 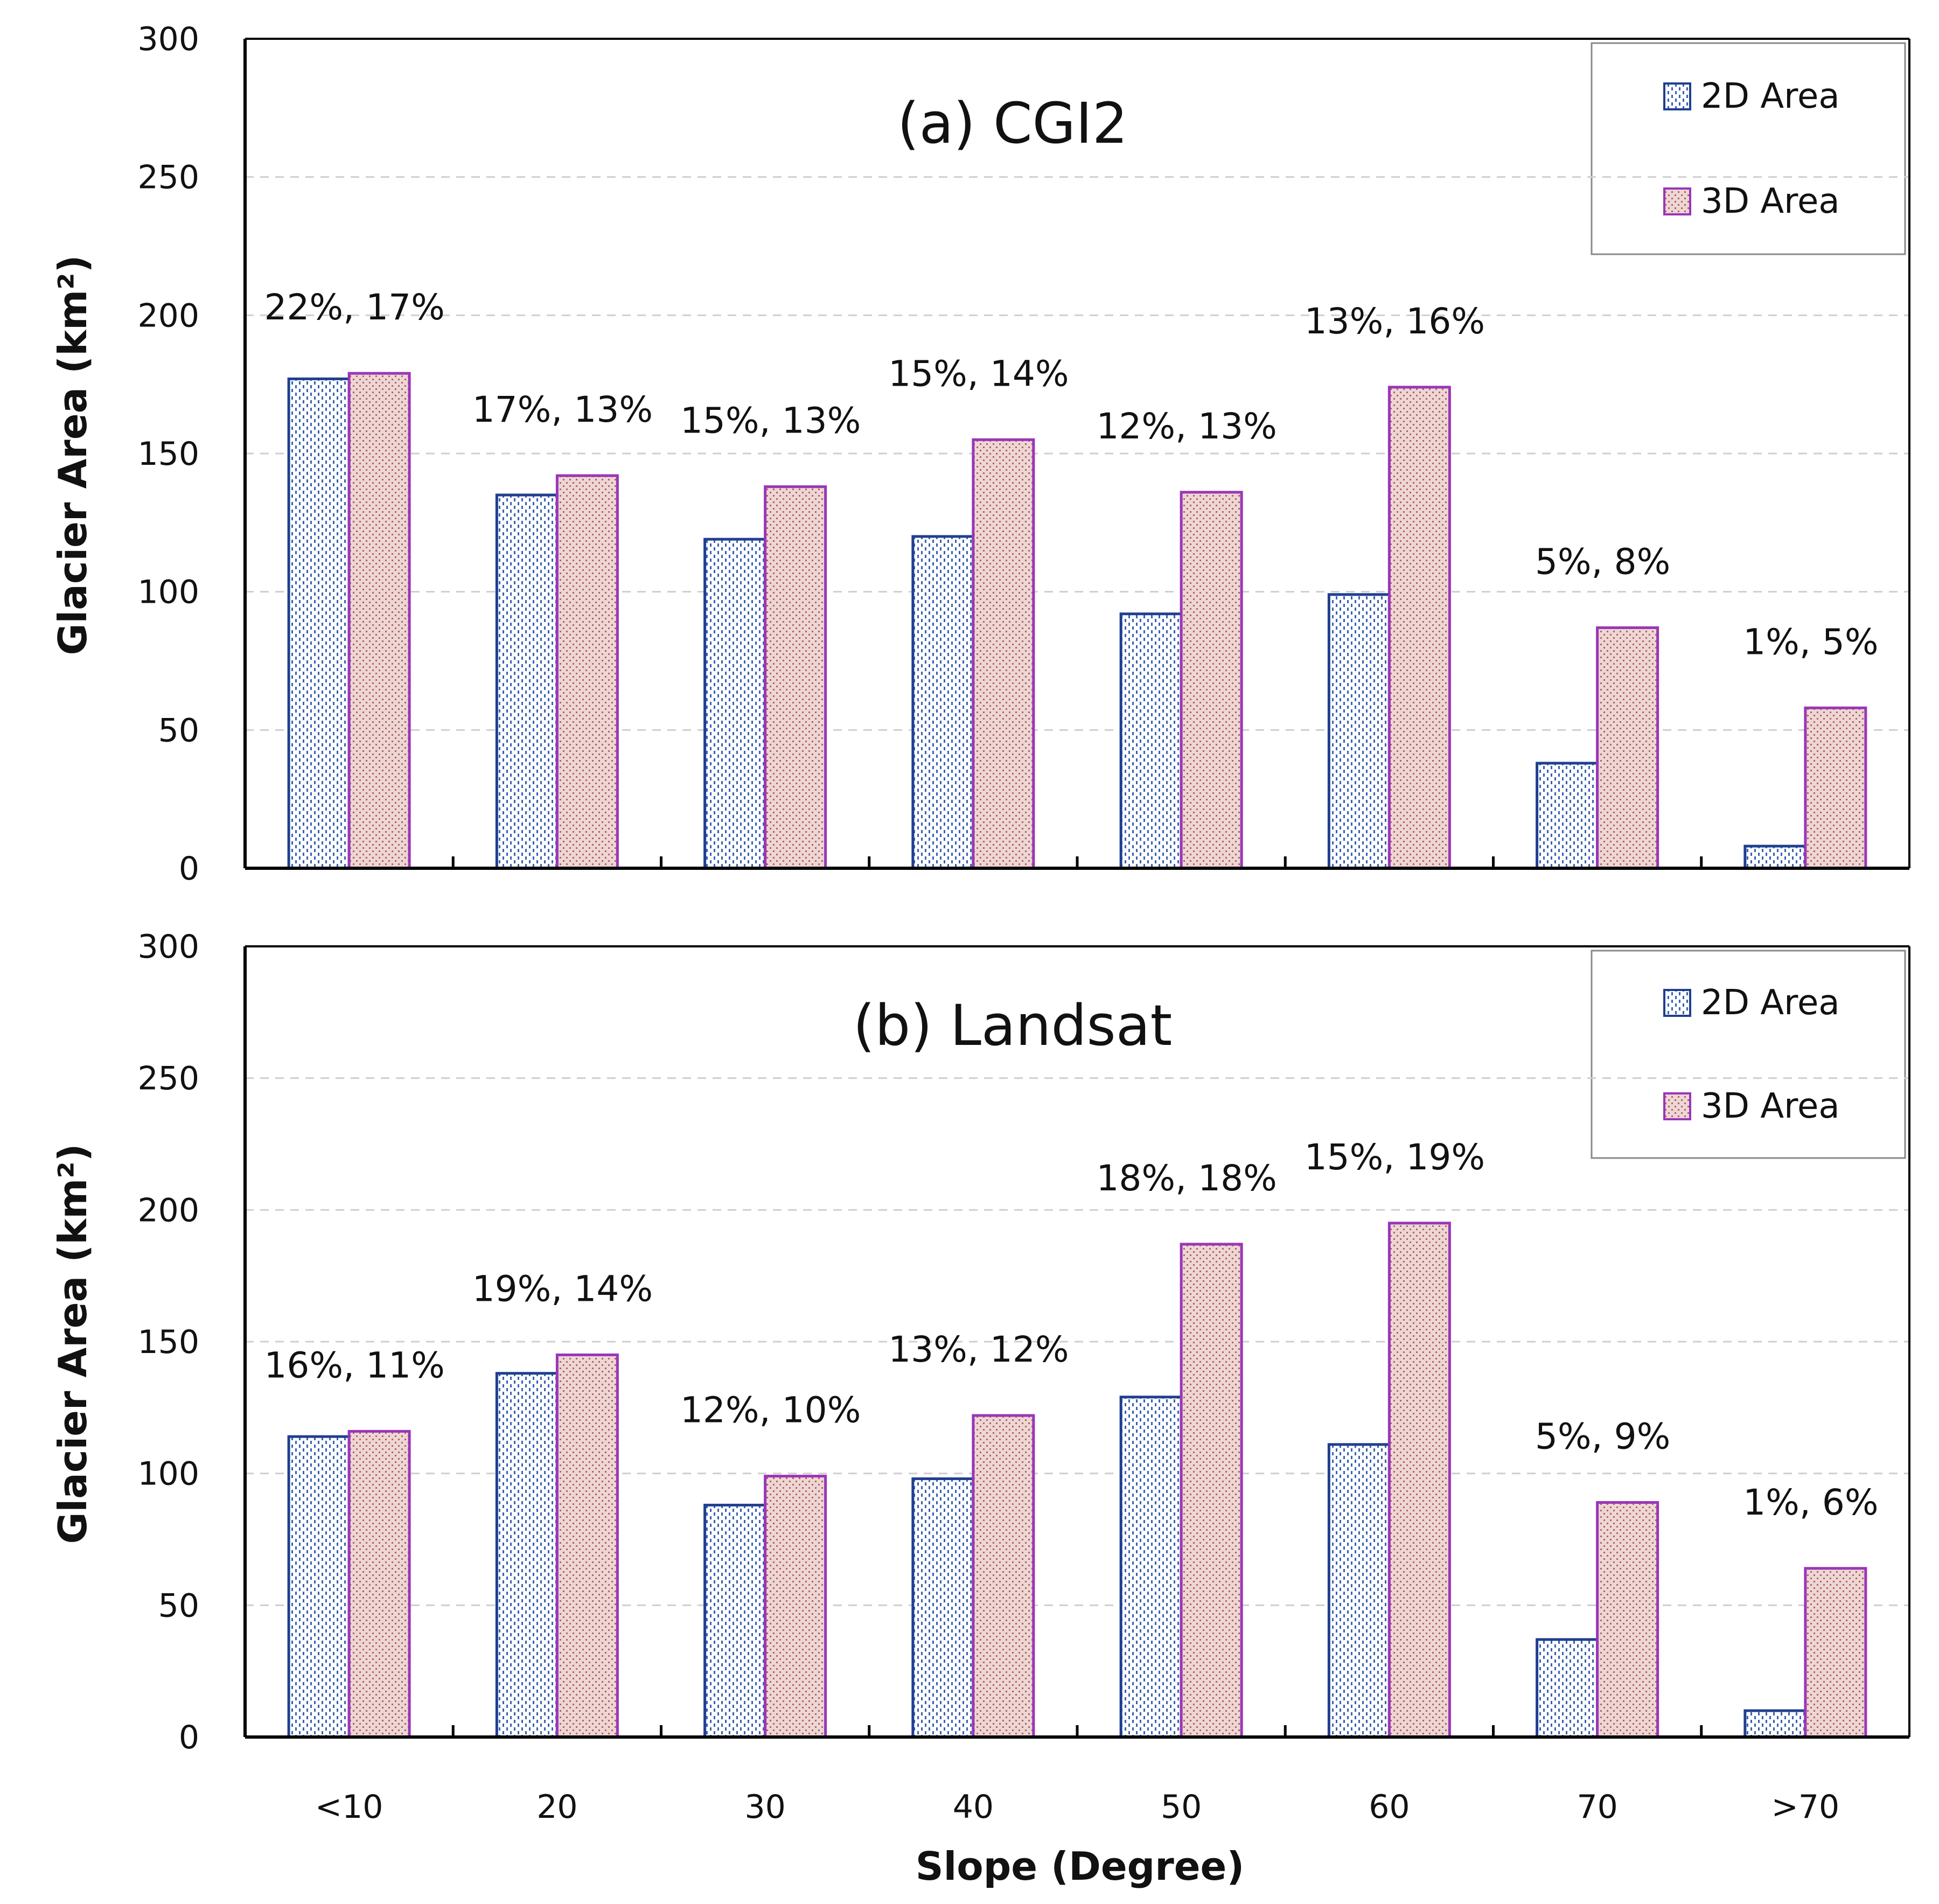 I want to click on x-tick-label: 40, so click(x=974, y=1807).